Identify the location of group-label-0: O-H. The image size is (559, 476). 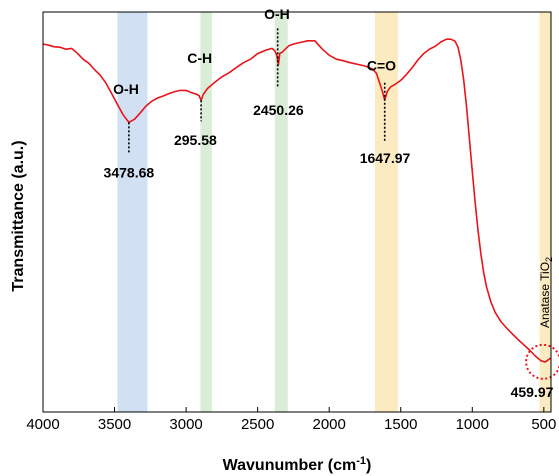
(126, 89).